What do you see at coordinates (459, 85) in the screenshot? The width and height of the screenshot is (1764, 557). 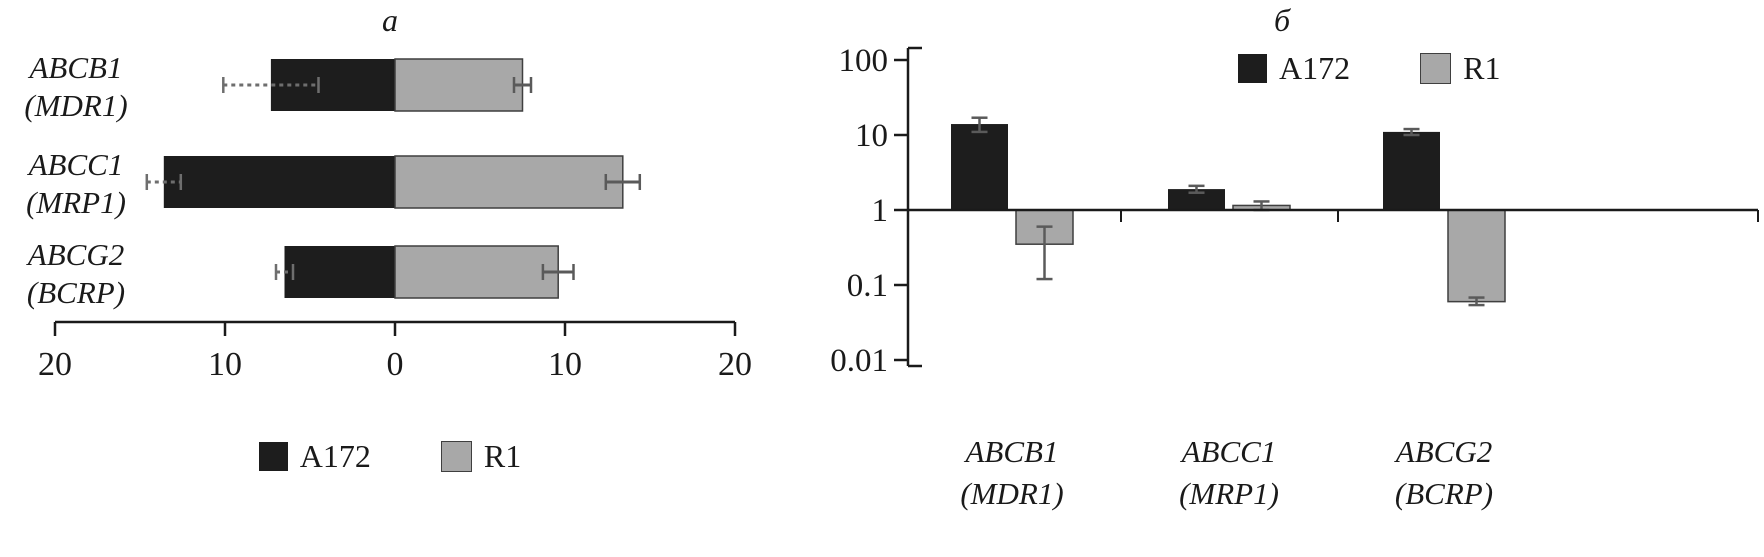 I see `bar-r1-ABCB1` at bounding box center [459, 85].